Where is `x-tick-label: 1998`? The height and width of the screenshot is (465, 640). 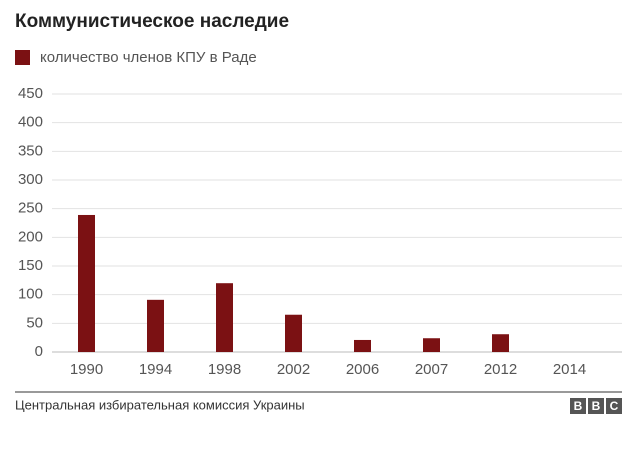 x-tick-label: 1998 is located at coordinates (224, 369).